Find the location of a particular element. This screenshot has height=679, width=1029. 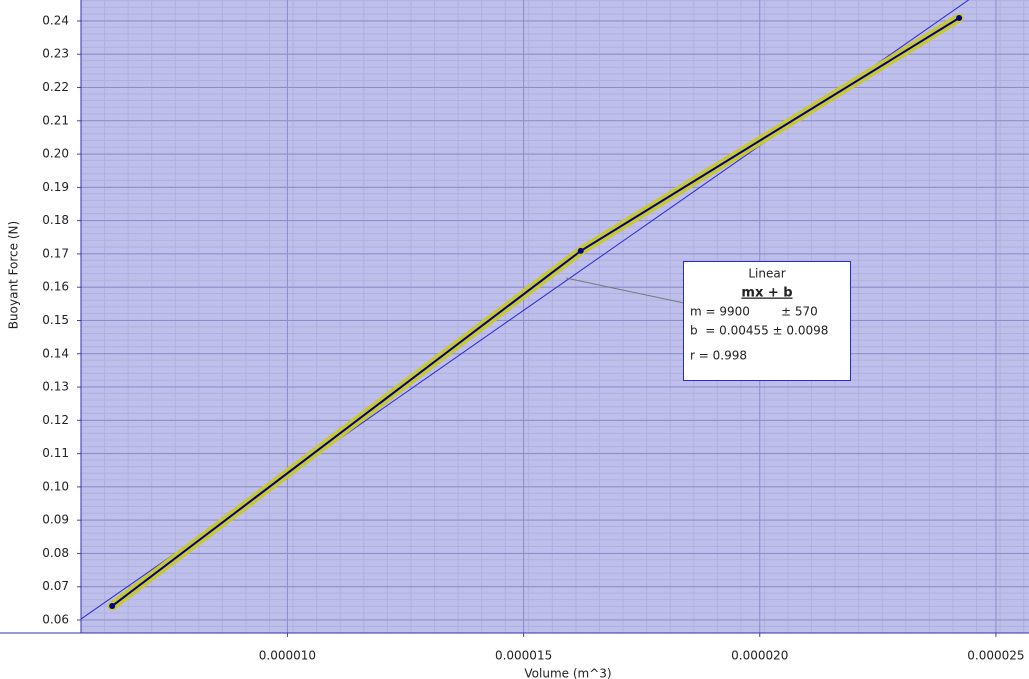

annotation-box is located at coordinates (767, 321).